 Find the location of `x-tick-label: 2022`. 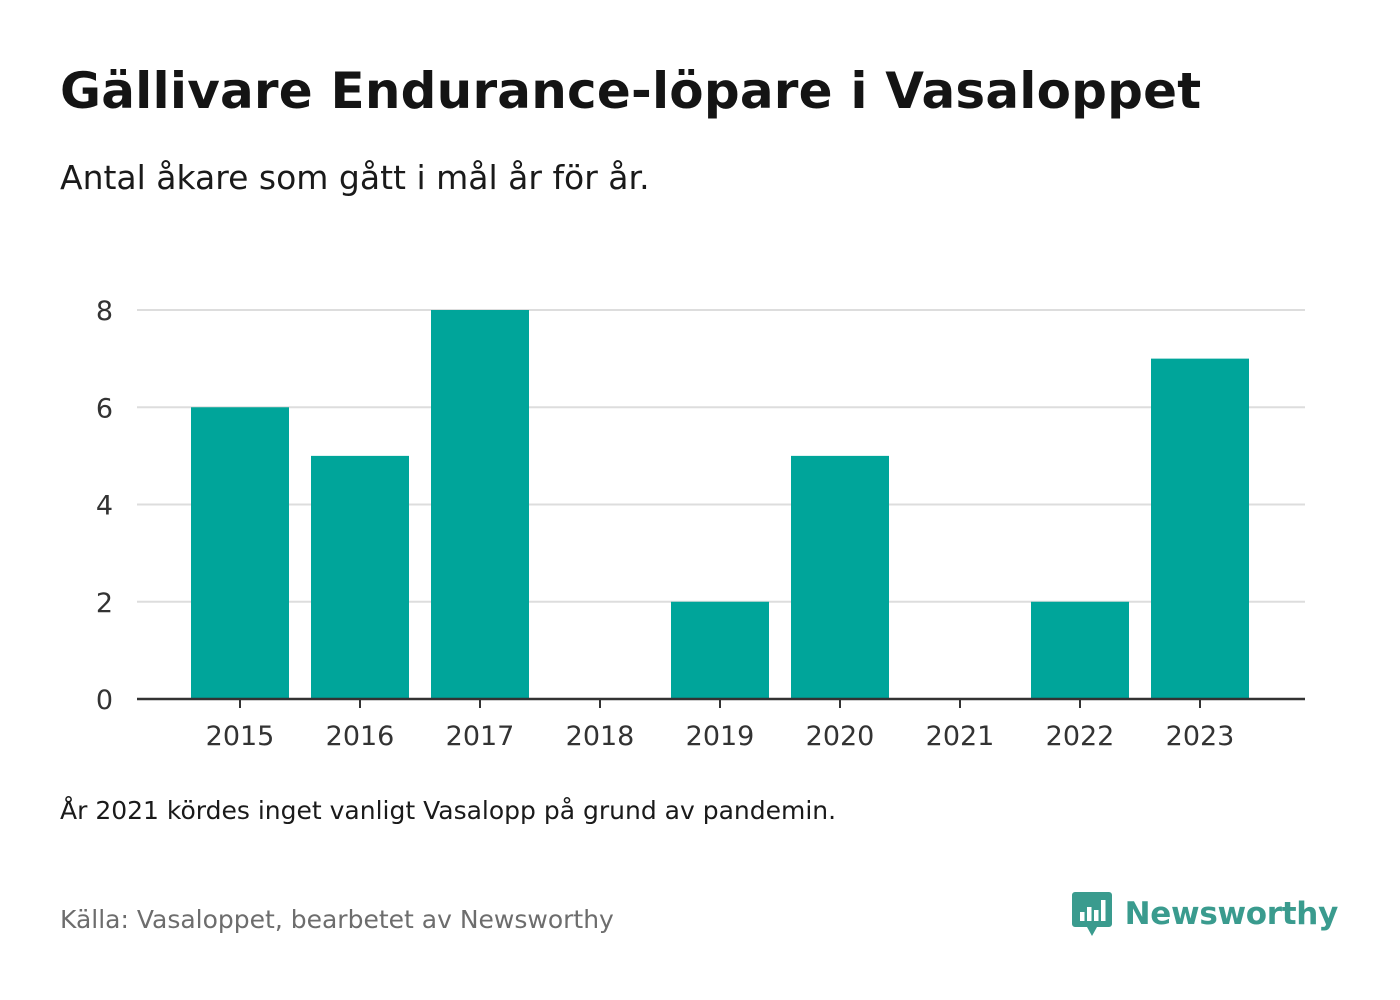

x-tick-label: 2022 is located at coordinates (1080, 736).